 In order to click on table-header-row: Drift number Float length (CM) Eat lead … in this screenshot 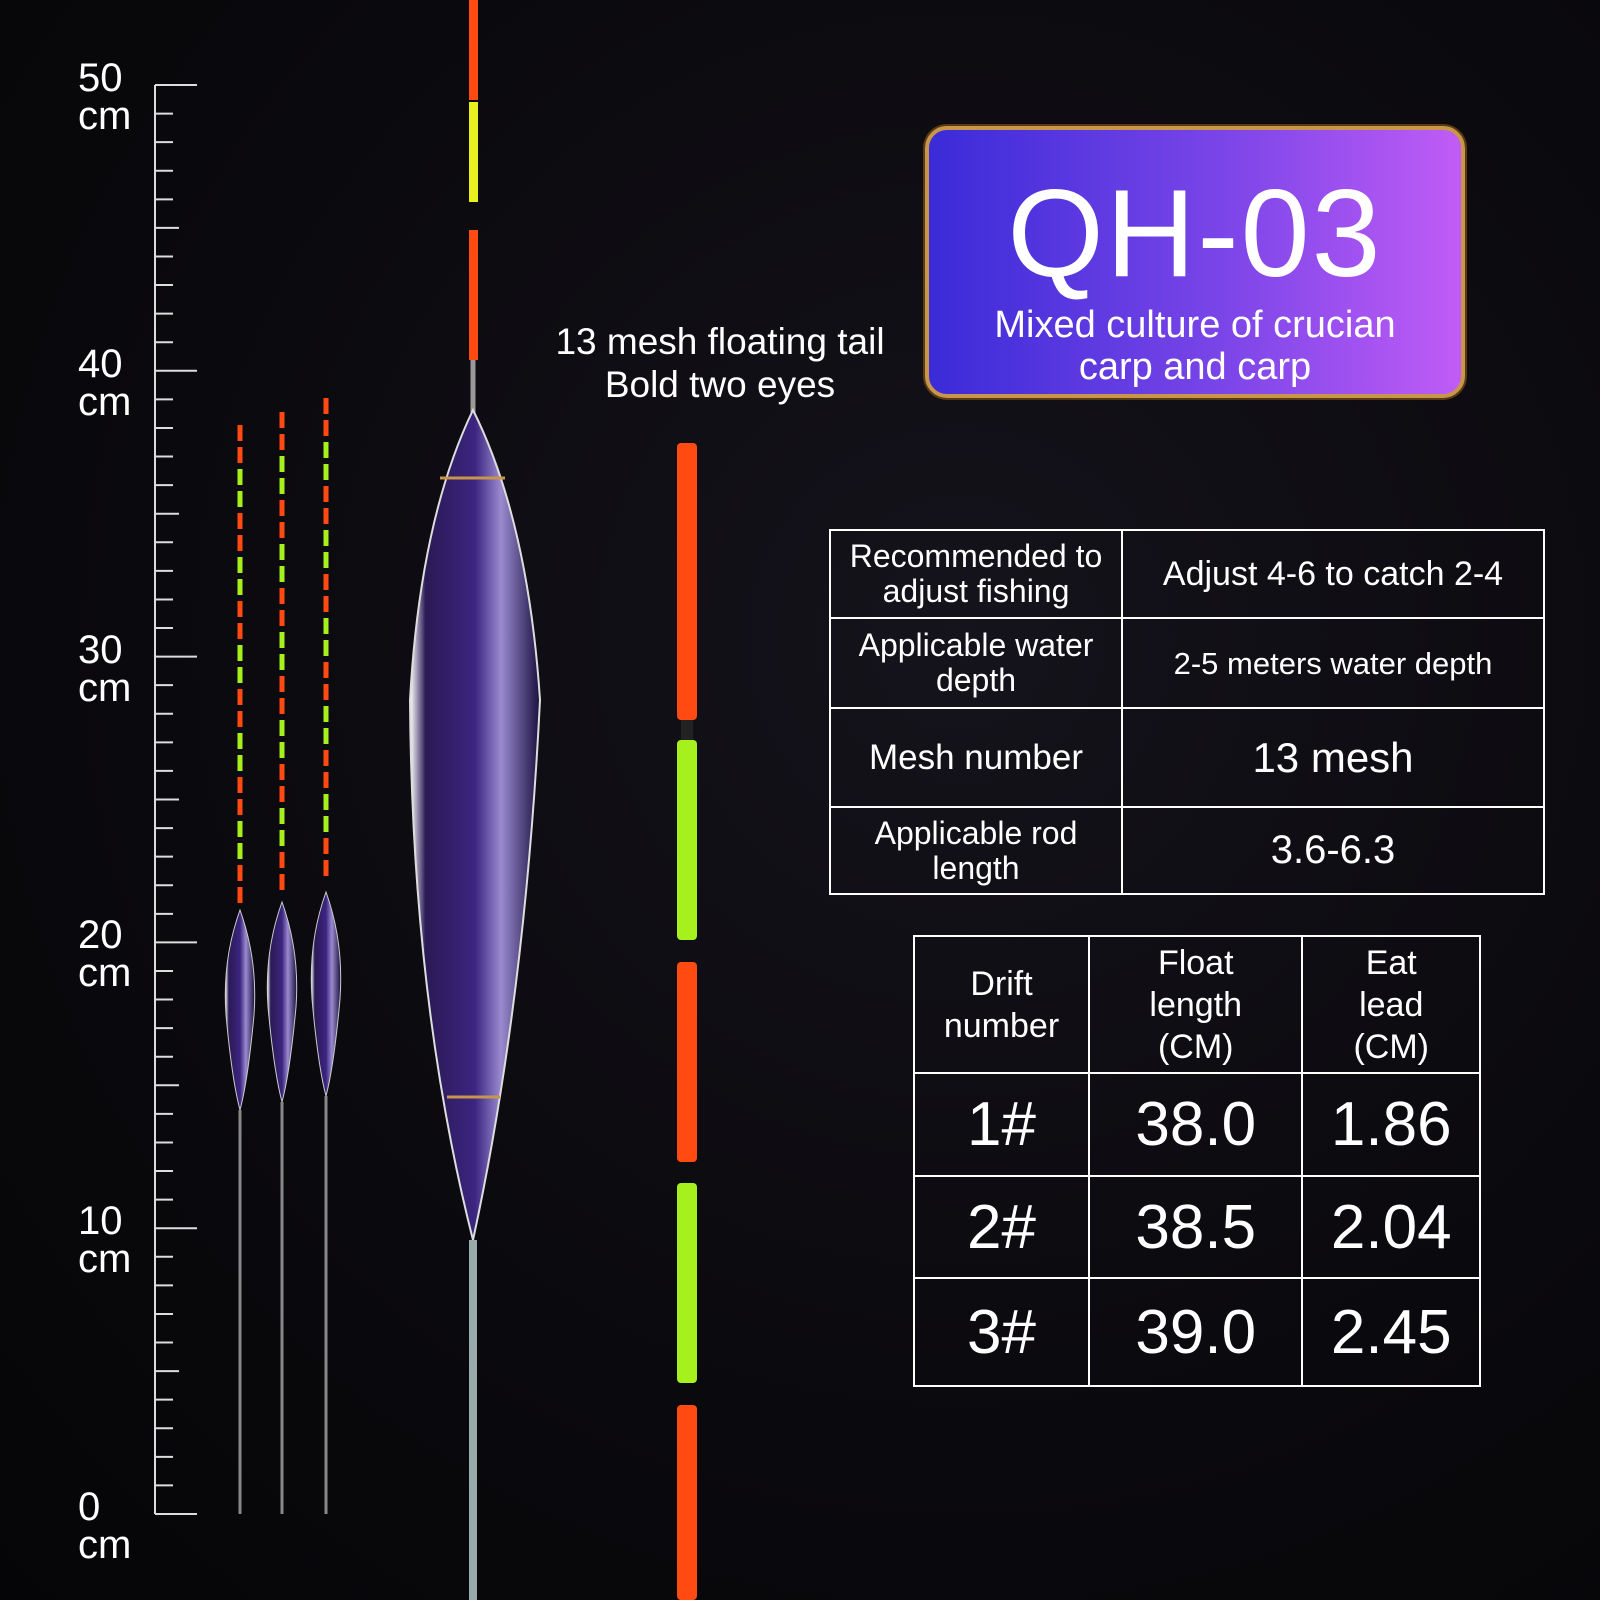, I will do `click(1197, 1004)`.